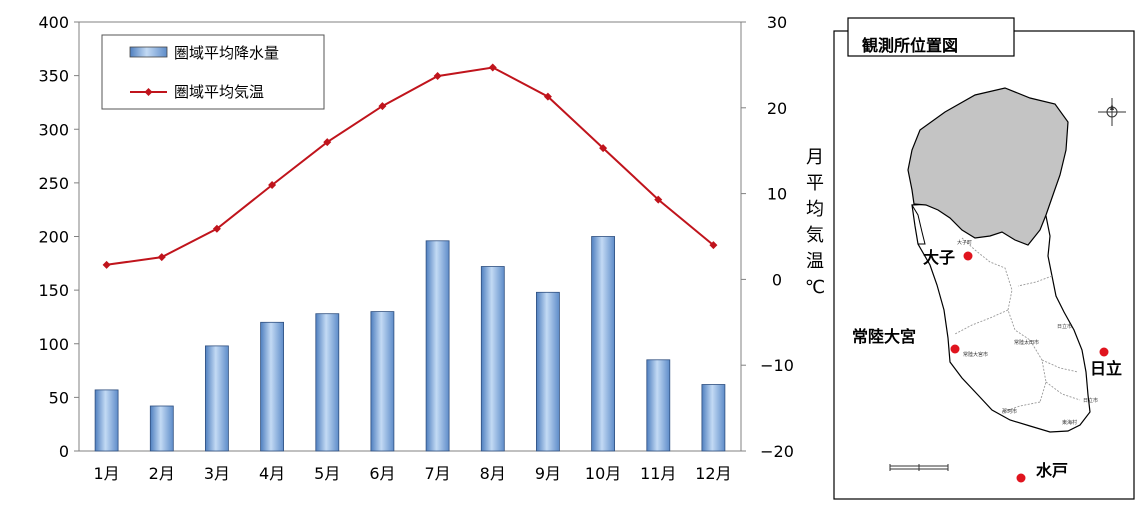 Image resolution: width=1143 pixels, height=505 pixels. I want to click on map-small-label: 常陸大宮市, so click(975, 354).